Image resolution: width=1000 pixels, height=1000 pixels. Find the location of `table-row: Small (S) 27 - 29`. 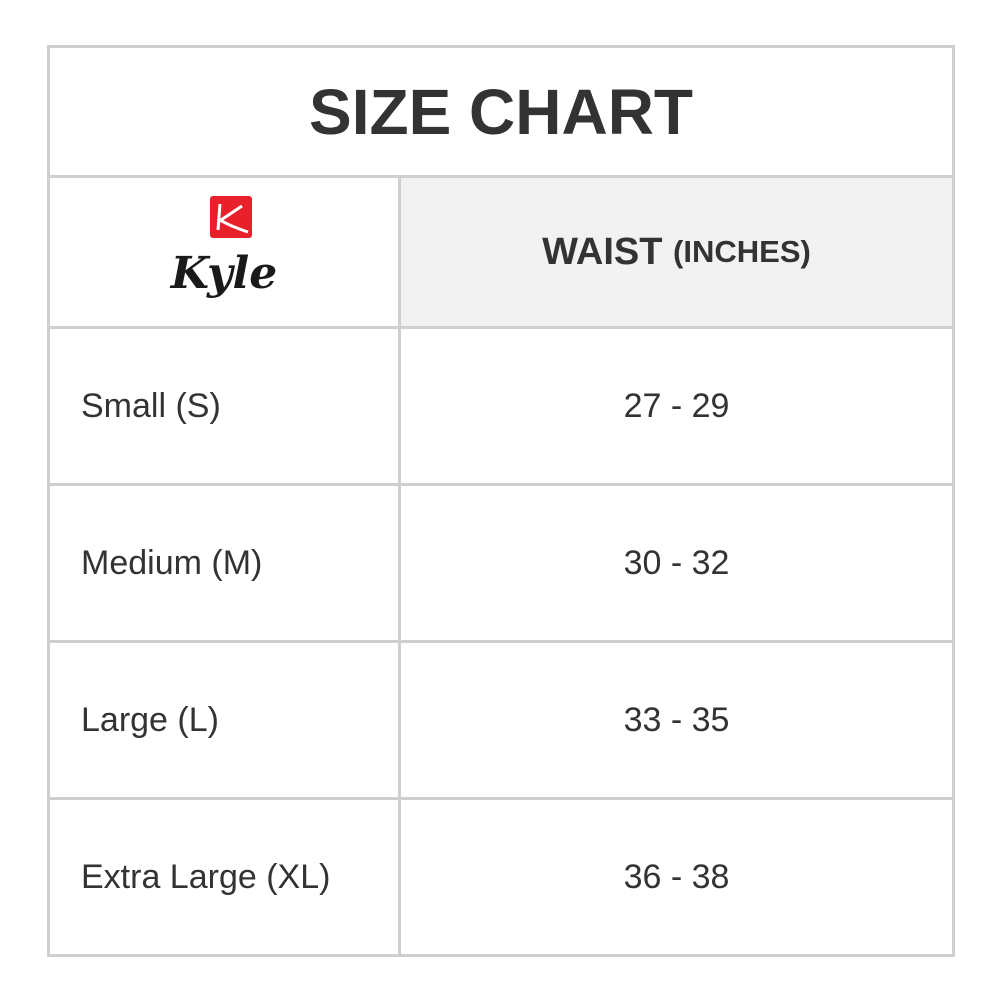

table-row: Small (S) 27 - 29 is located at coordinates (501, 407).